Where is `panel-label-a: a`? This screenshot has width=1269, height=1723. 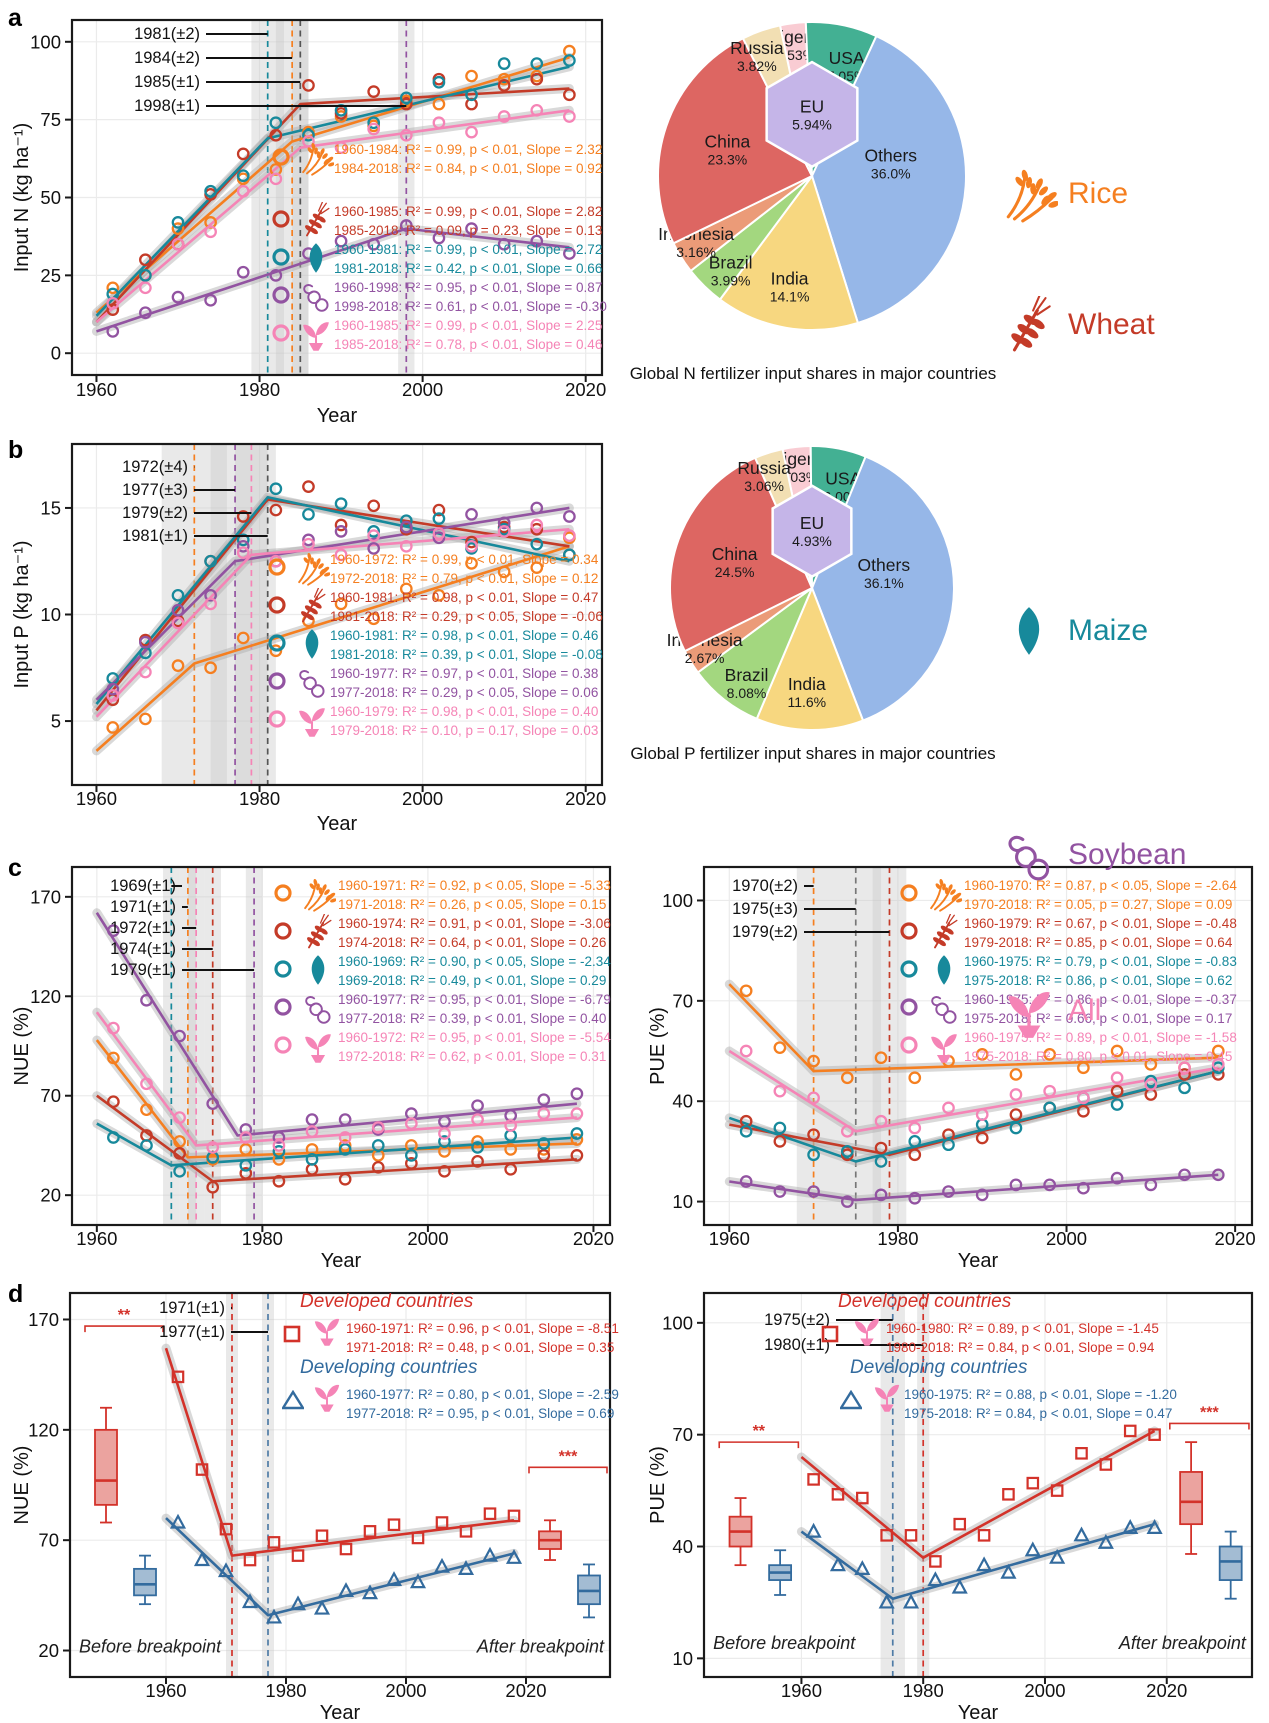 panel-label-a: a is located at coordinates (15, 18).